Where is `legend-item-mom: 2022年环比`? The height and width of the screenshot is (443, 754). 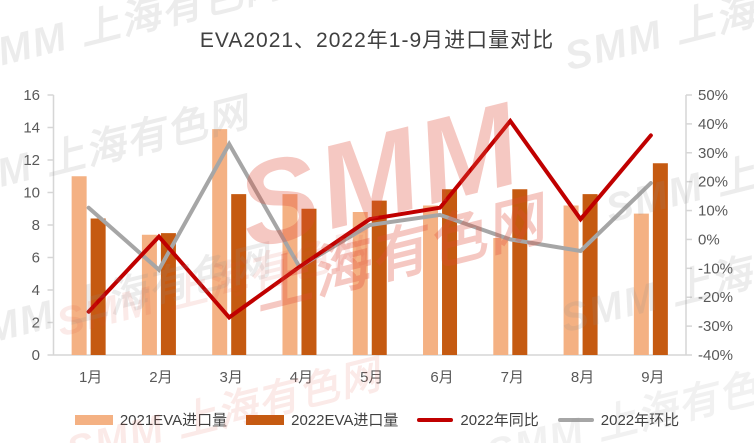 legend-item-mom: 2022年环比 is located at coordinates (618, 419).